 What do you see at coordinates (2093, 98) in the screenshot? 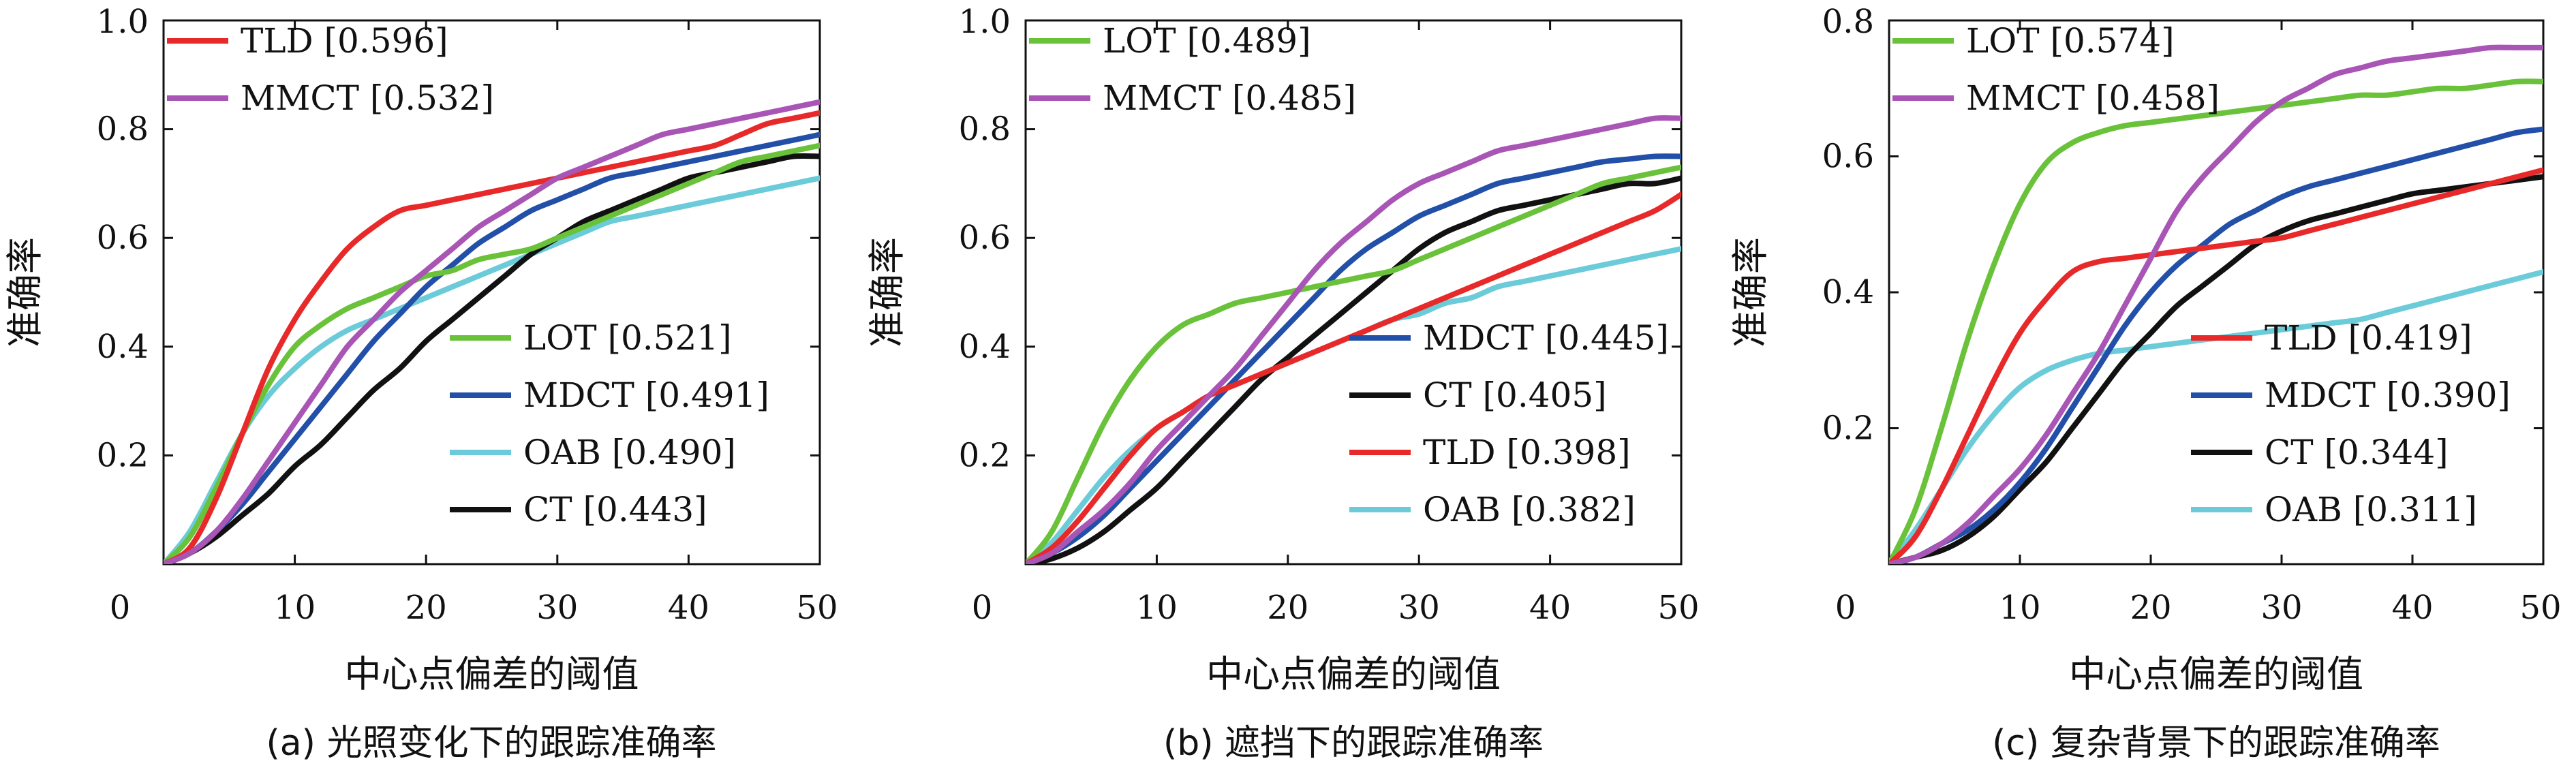
I see `legend-label-mmct: MMCT [0.458]` at bounding box center [2093, 98].